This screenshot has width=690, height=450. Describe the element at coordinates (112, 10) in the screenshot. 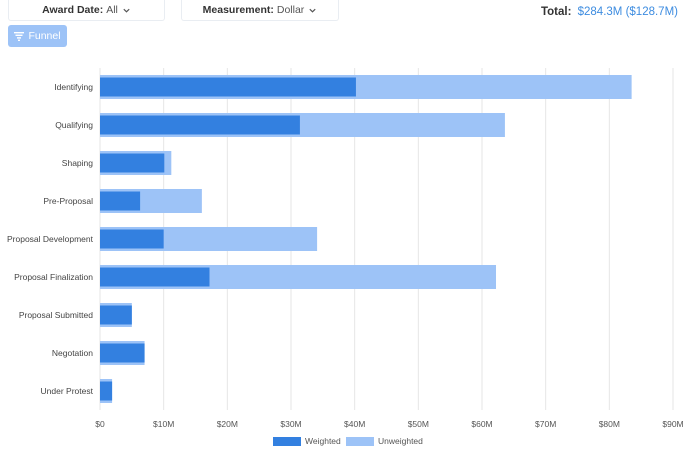

I see `award-date-filter-value: All` at that location.